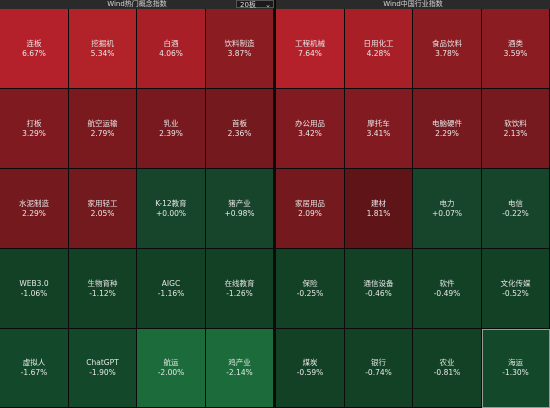  I want to click on tile-change: +0.00%, so click(171, 213).